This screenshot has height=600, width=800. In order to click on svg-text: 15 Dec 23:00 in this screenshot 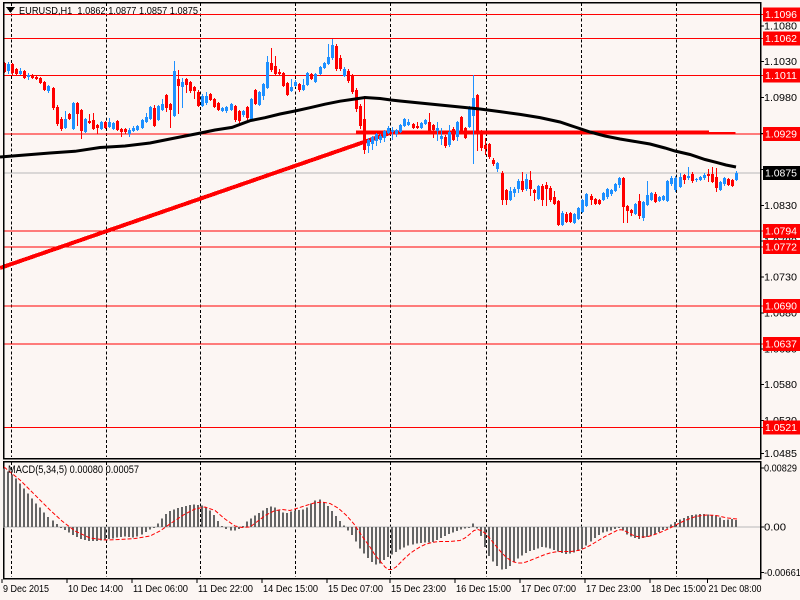, I will do `click(418, 589)`.